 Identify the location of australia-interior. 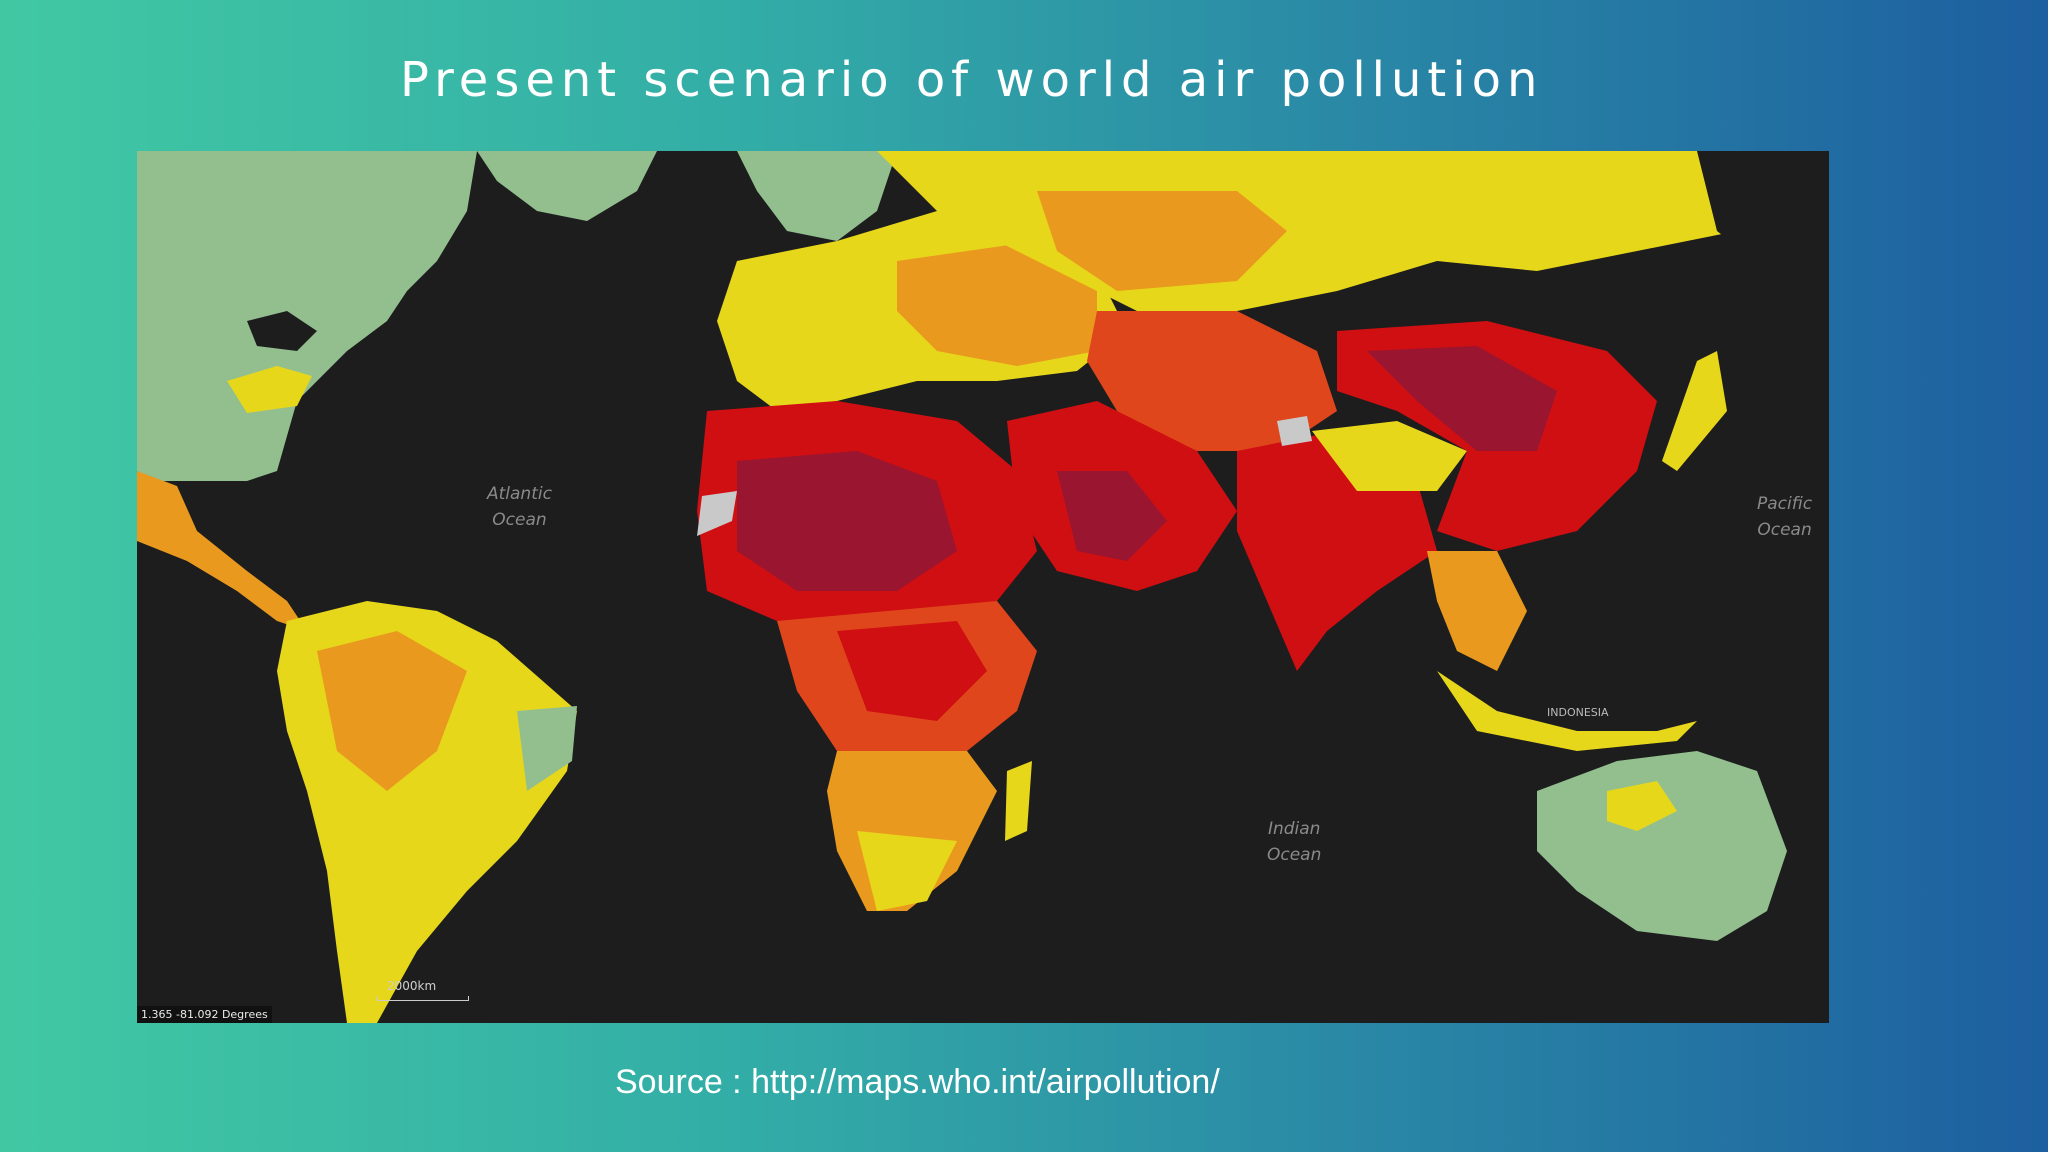
(1642, 806).